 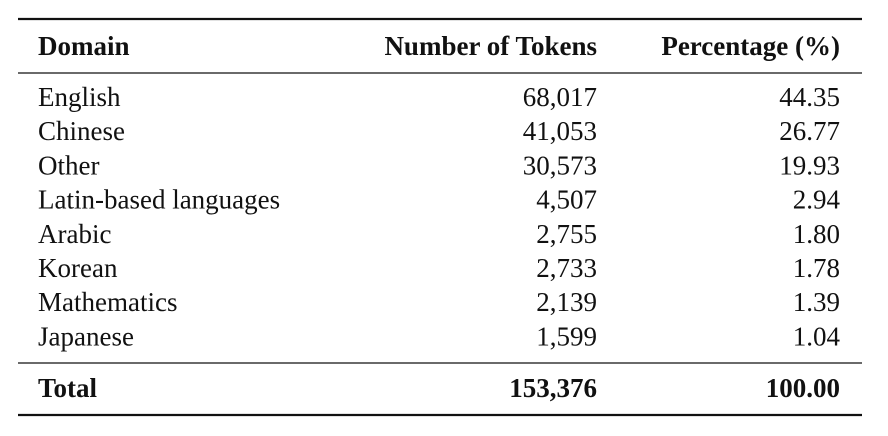 I want to click on table-cell: 68,017, so click(x=560, y=97).